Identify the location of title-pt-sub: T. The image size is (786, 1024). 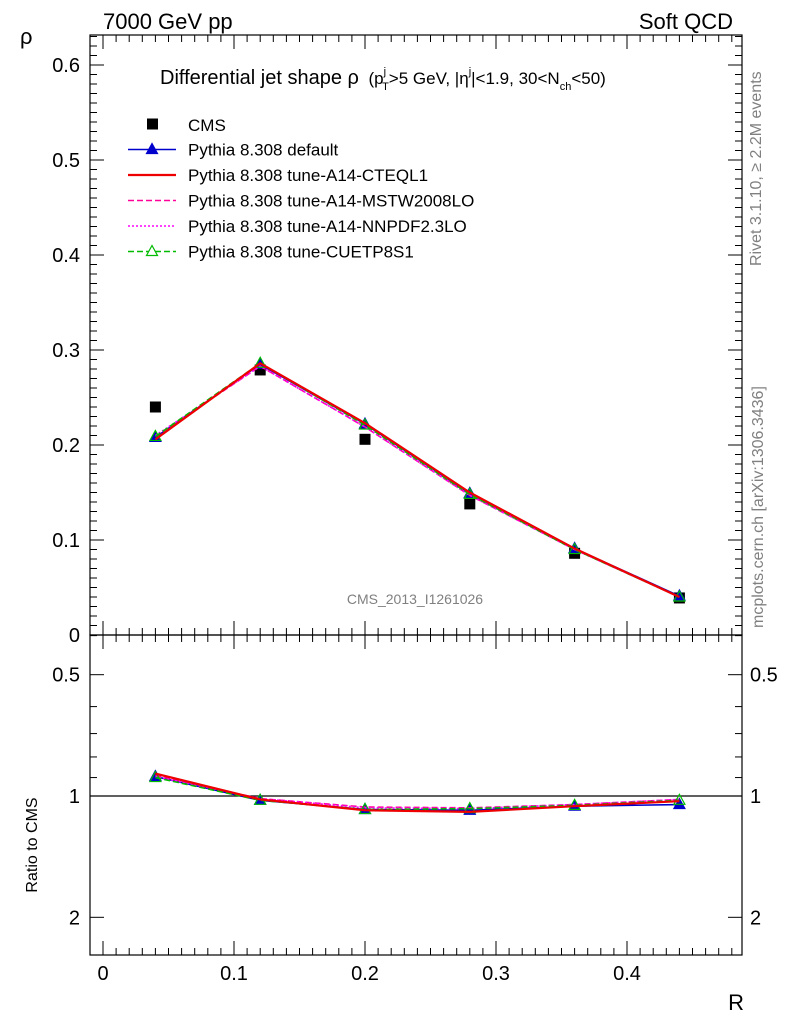
(385, 87).